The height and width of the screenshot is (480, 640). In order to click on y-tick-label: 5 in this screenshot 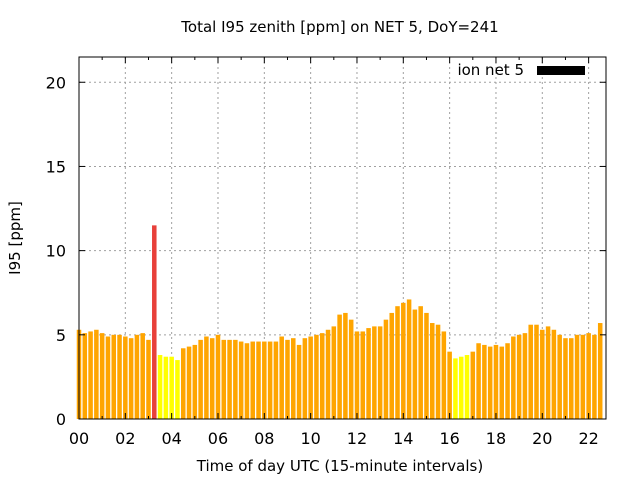, I will do `click(61, 335)`.